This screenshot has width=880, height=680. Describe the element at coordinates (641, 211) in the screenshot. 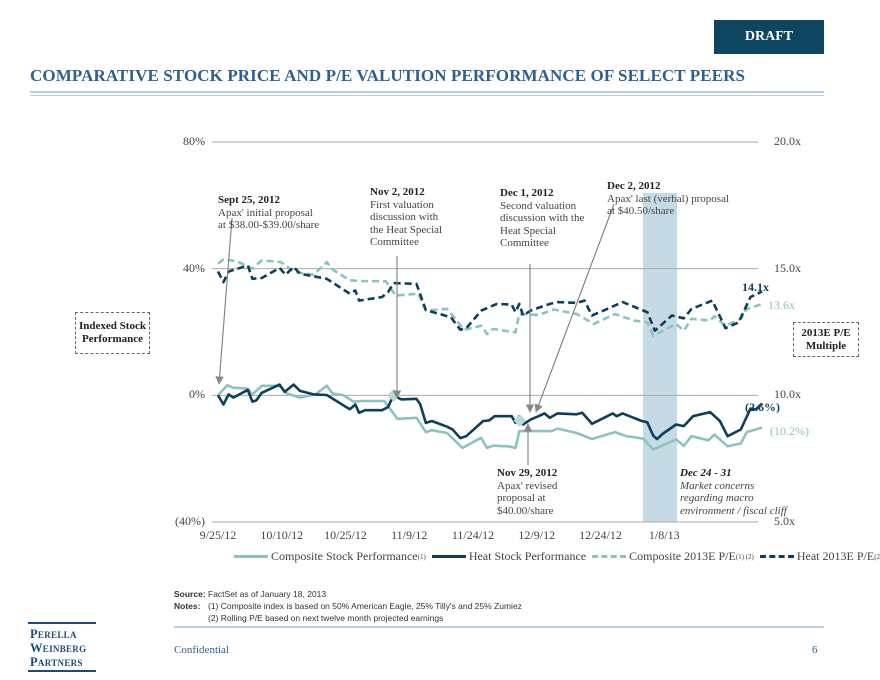

I see `annotation-line: at $40.50/share` at that location.